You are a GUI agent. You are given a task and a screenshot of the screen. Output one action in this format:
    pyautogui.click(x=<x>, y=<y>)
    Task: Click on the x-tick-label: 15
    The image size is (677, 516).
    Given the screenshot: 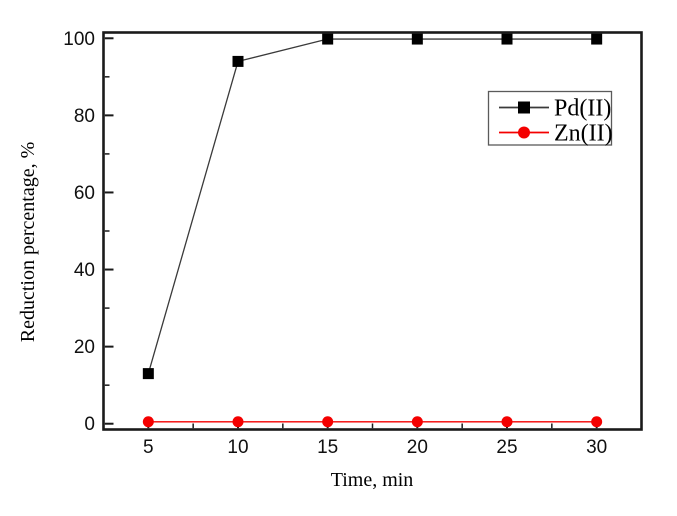 What is the action you would take?
    pyautogui.click(x=327, y=447)
    